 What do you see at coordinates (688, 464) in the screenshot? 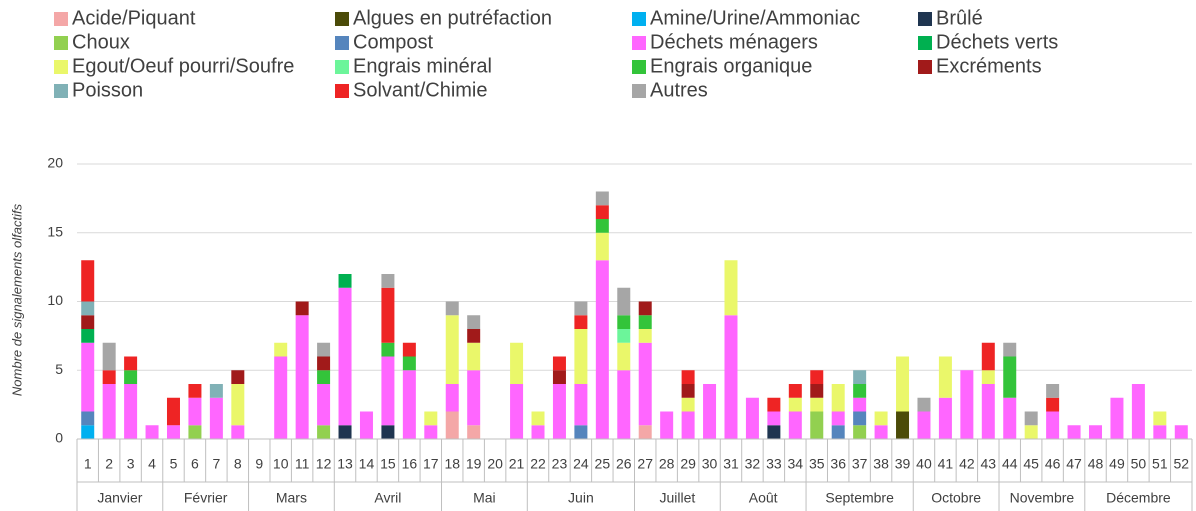
I see `x-tick-label: 29` at bounding box center [688, 464].